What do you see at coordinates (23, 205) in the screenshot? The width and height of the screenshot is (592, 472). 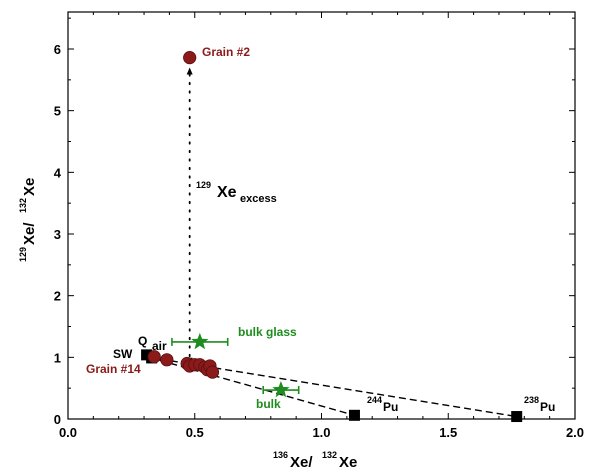 I see `y-axis-title-sup2: 132` at bounding box center [23, 205].